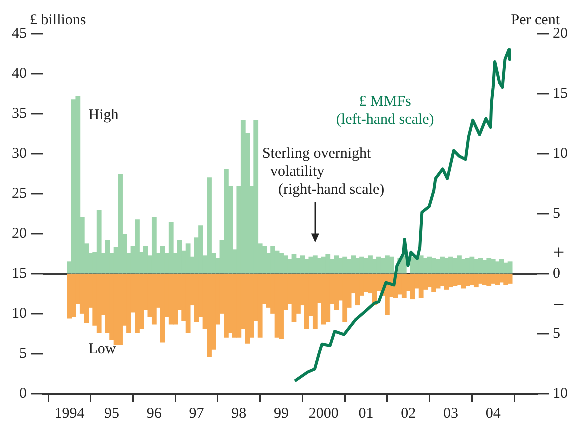 This screenshot has width=584, height=434. I want to click on x-tick-label: 99, so click(282, 414).